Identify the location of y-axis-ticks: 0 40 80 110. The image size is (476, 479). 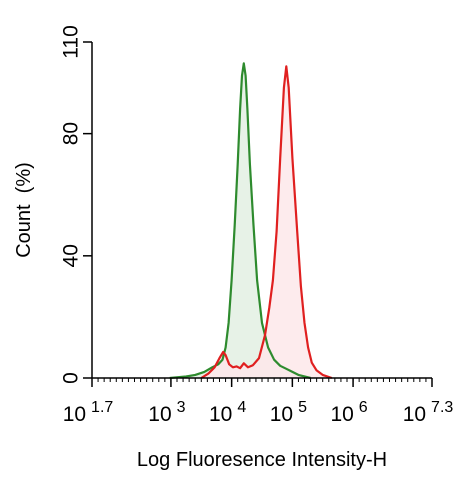
(75, 204).